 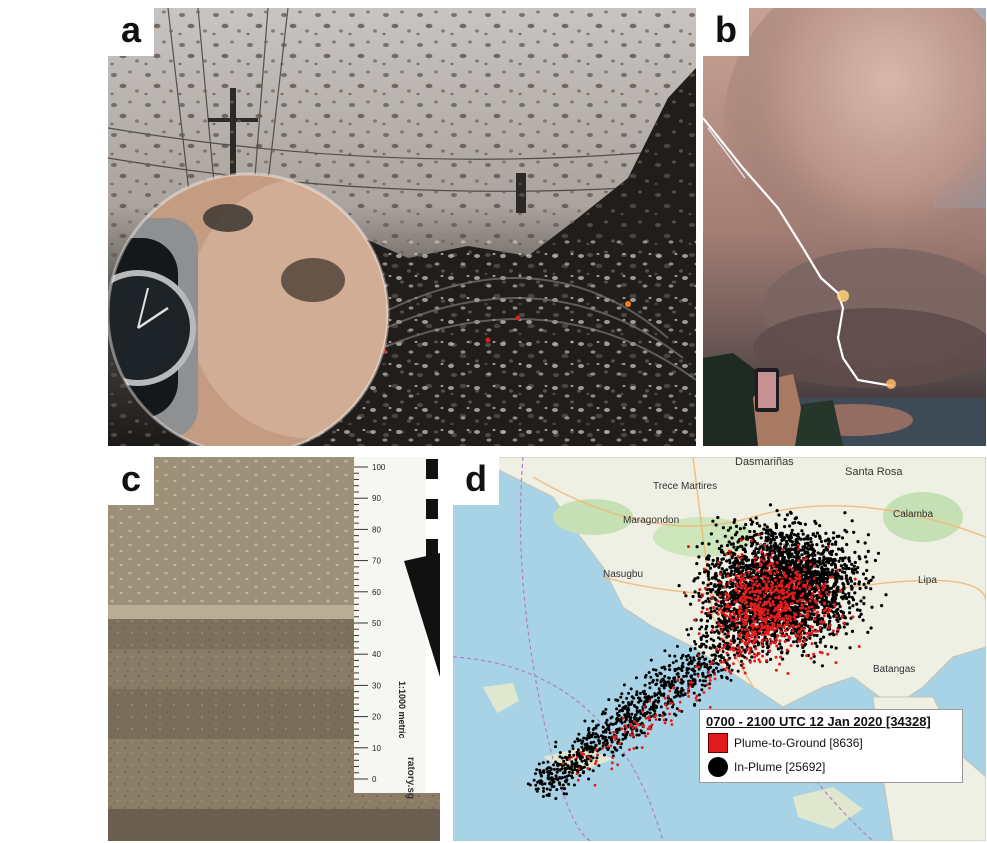 I want to click on panel-label-d: d, so click(x=476, y=481).